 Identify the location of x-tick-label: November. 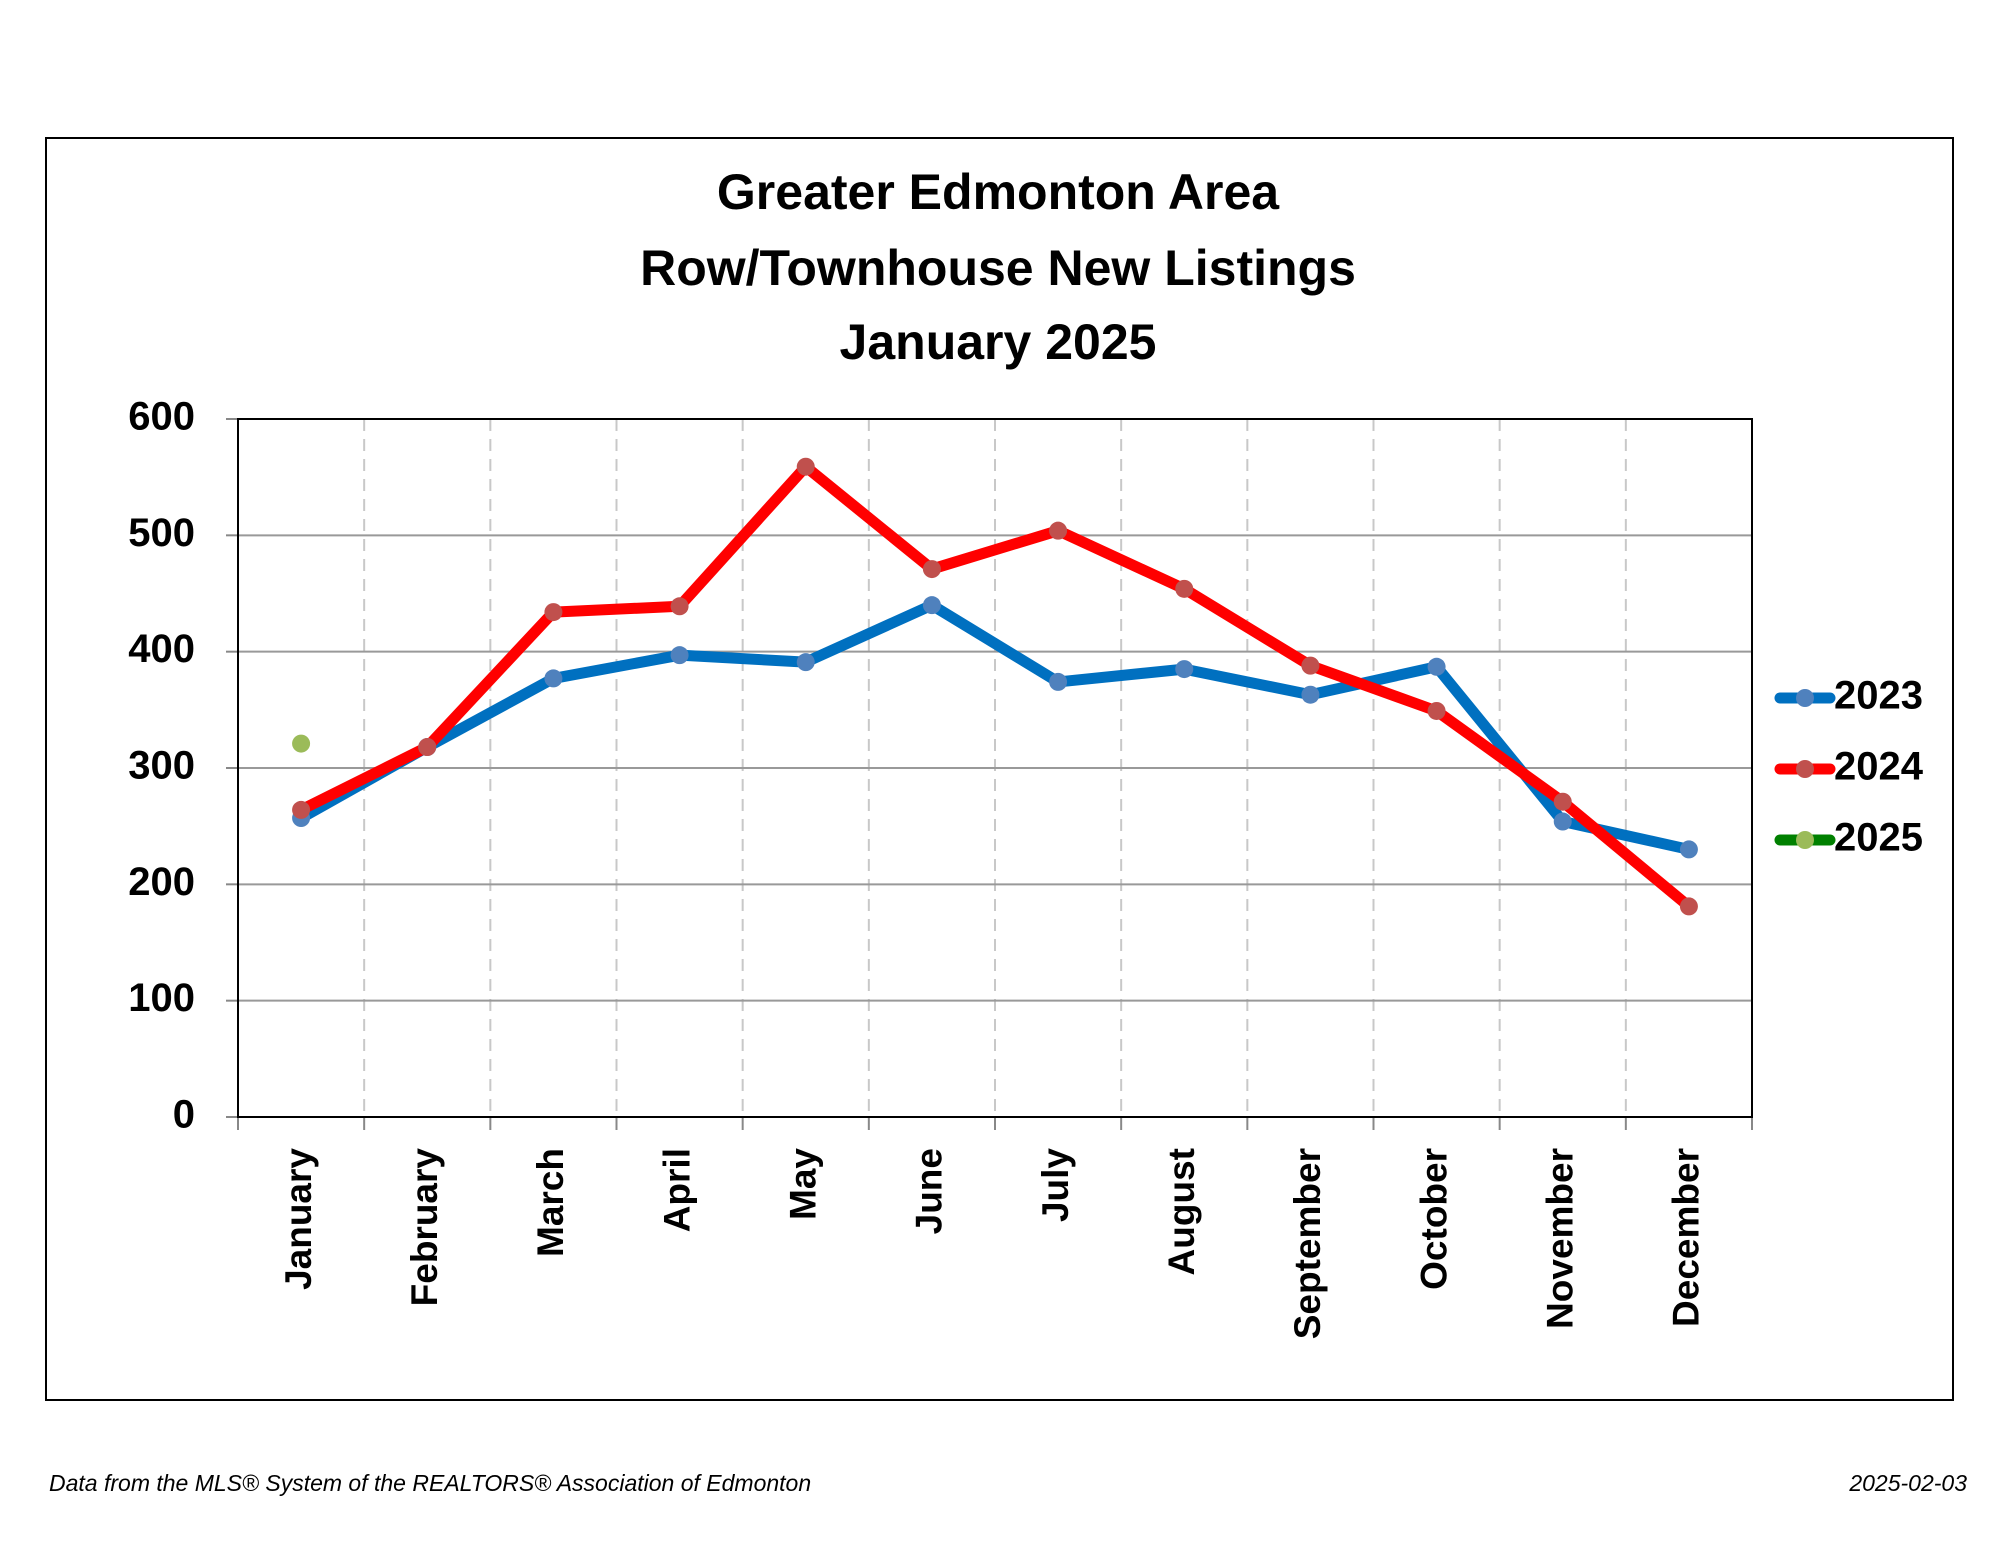
(1560, 1238).